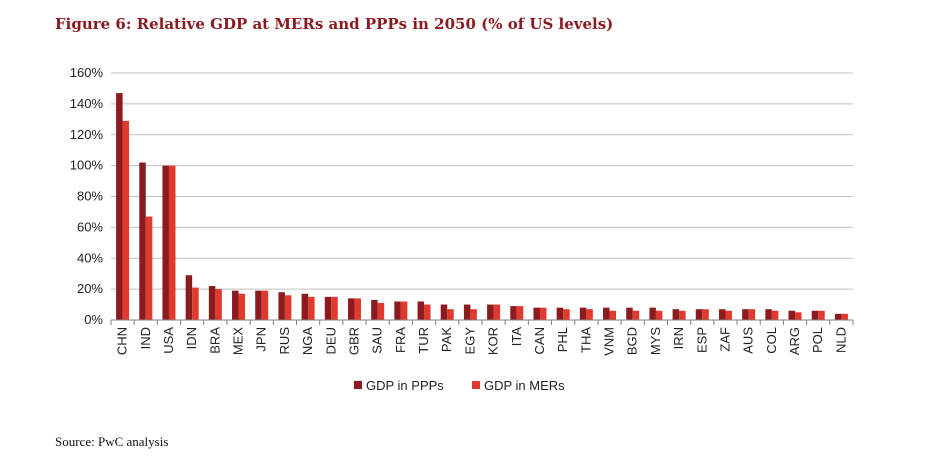 This screenshot has width=943, height=472. What do you see at coordinates (374, 309) in the screenshot?
I see `bar-ppp-sau` at bounding box center [374, 309].